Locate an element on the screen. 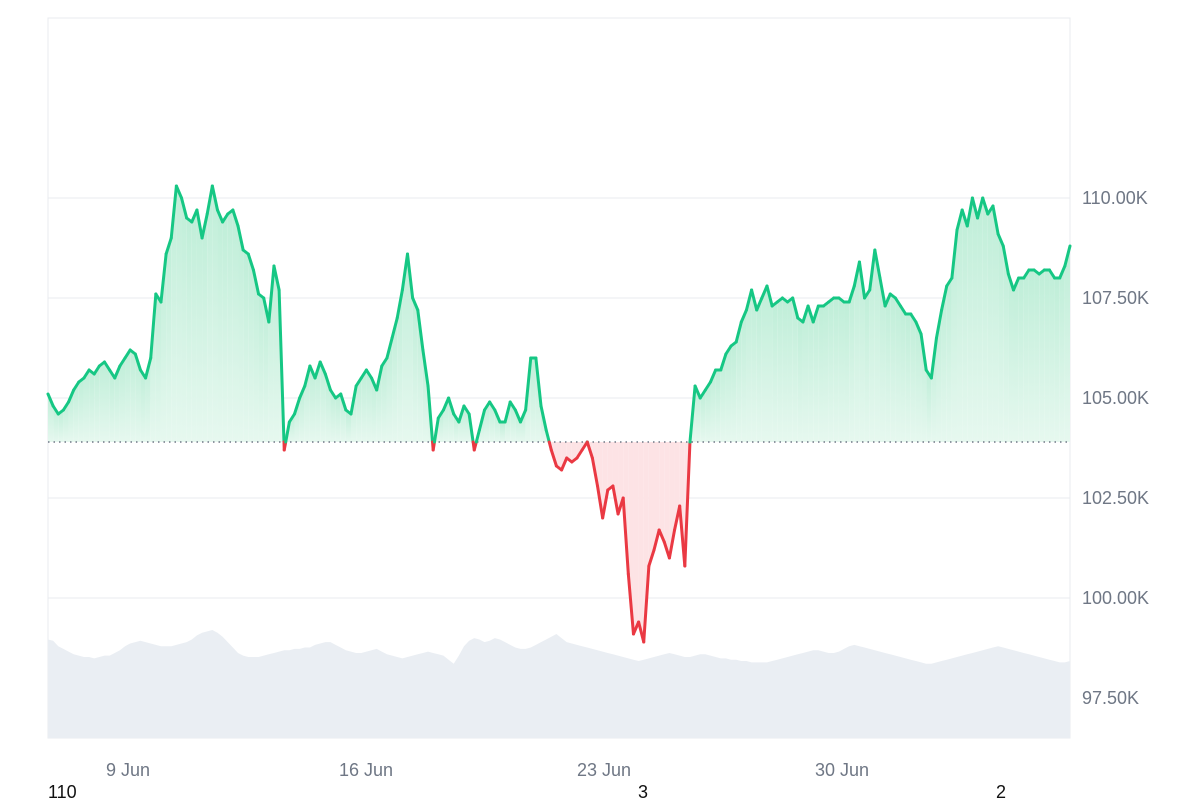 The image size is (1200, 805). x-tick-label: 30 Jun is located at coordinates (842, 770).